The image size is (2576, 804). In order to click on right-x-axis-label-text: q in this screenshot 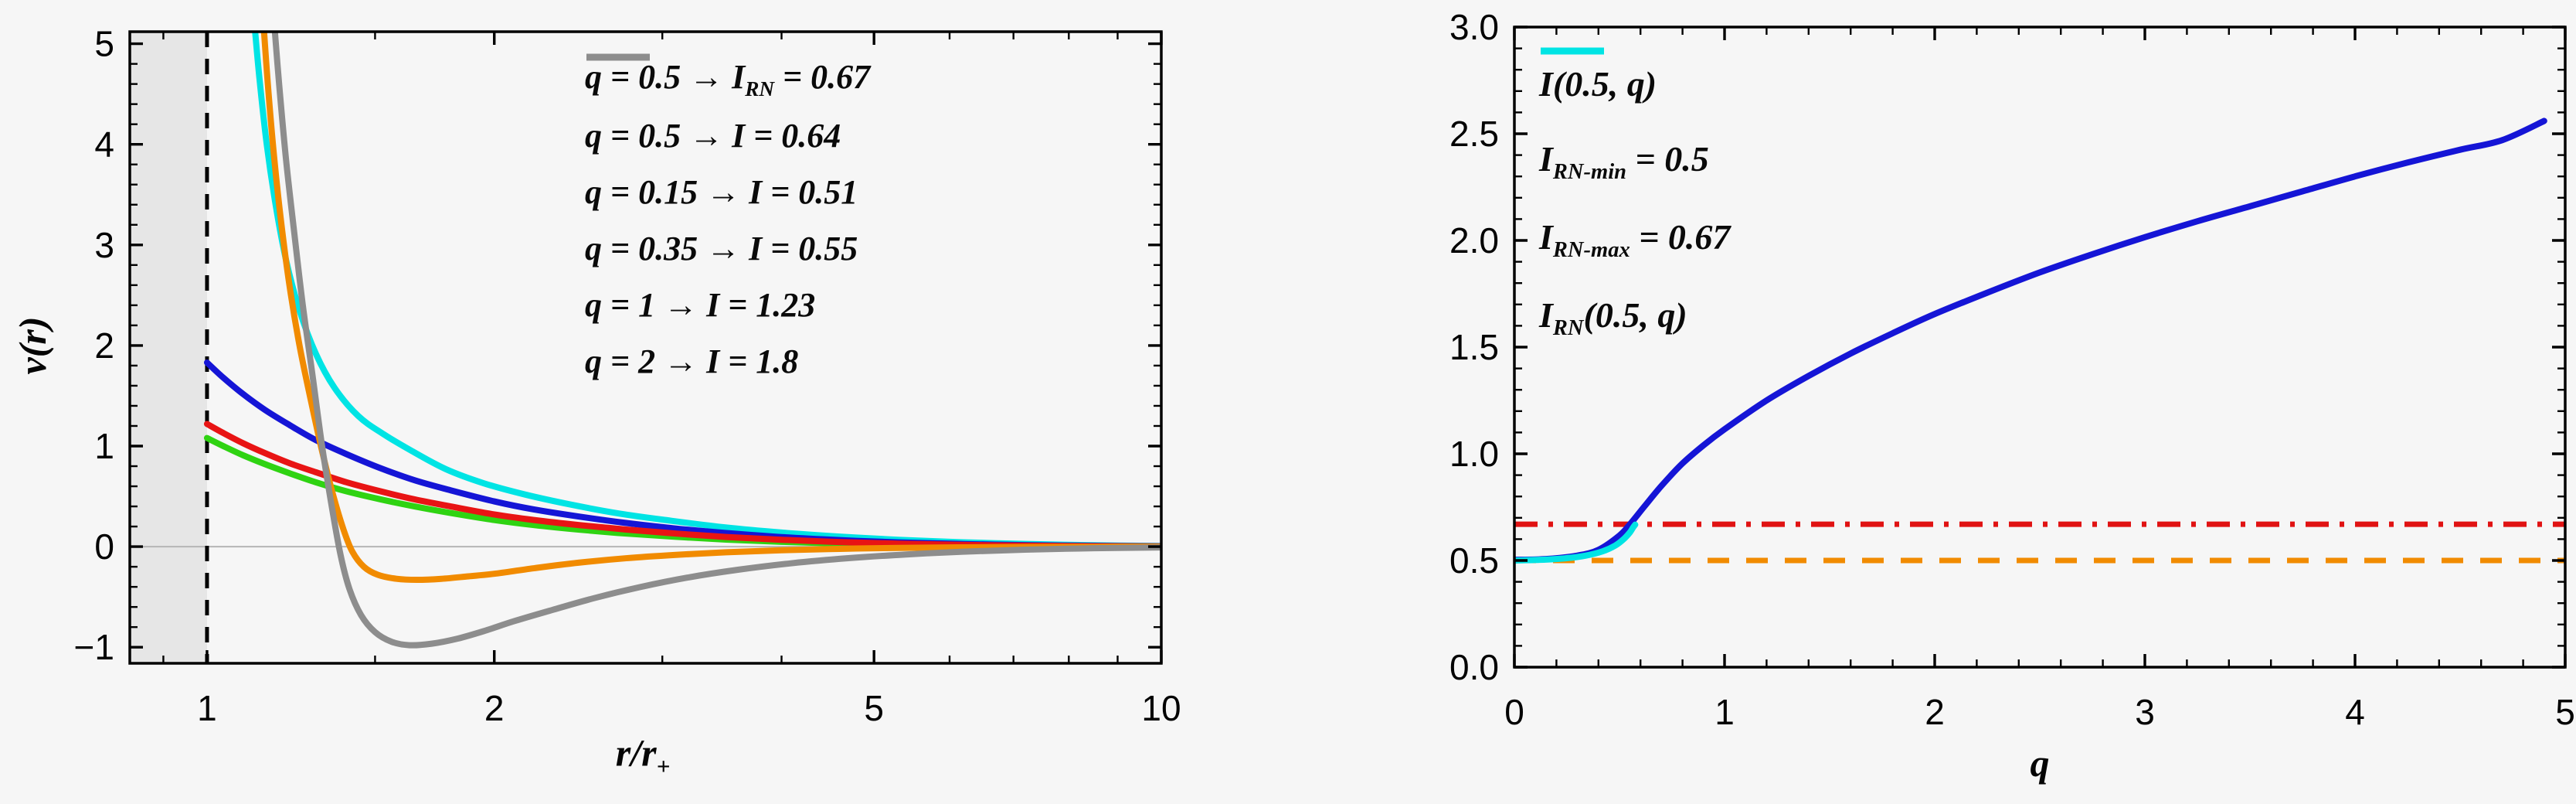, I will do `click(2040, 763)`.